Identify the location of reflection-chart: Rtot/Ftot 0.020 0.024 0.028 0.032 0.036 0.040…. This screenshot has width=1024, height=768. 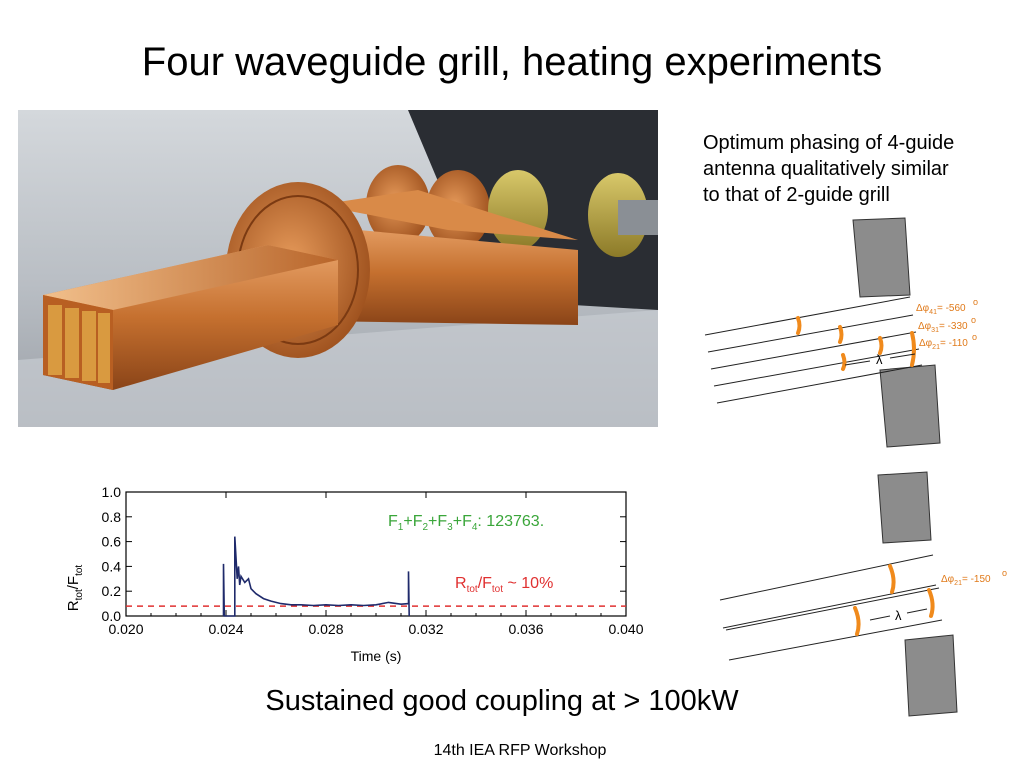
(354, 574).